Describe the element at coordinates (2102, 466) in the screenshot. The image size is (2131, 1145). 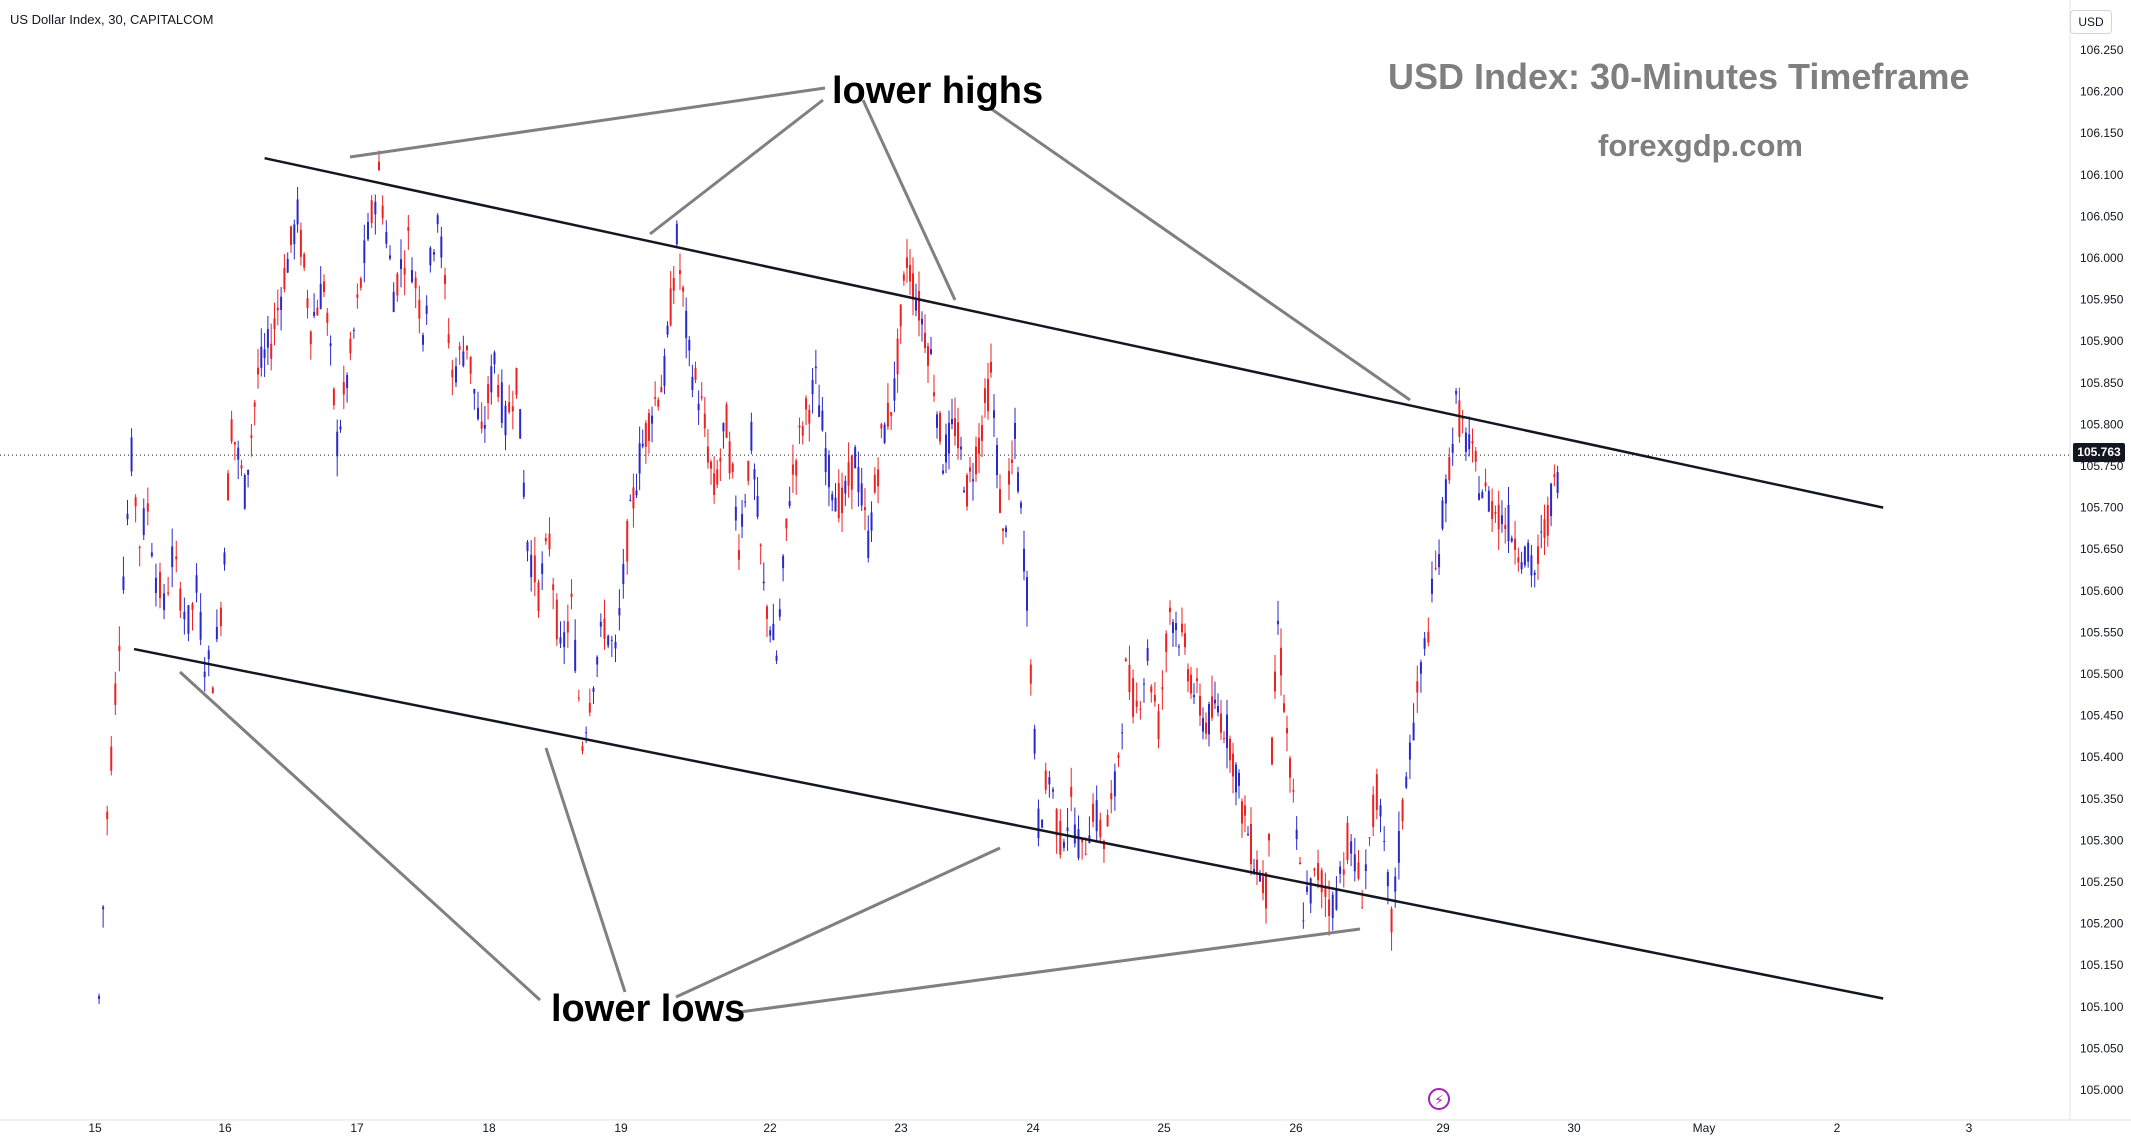
I see `y-tick-label: 105.750` at that location.